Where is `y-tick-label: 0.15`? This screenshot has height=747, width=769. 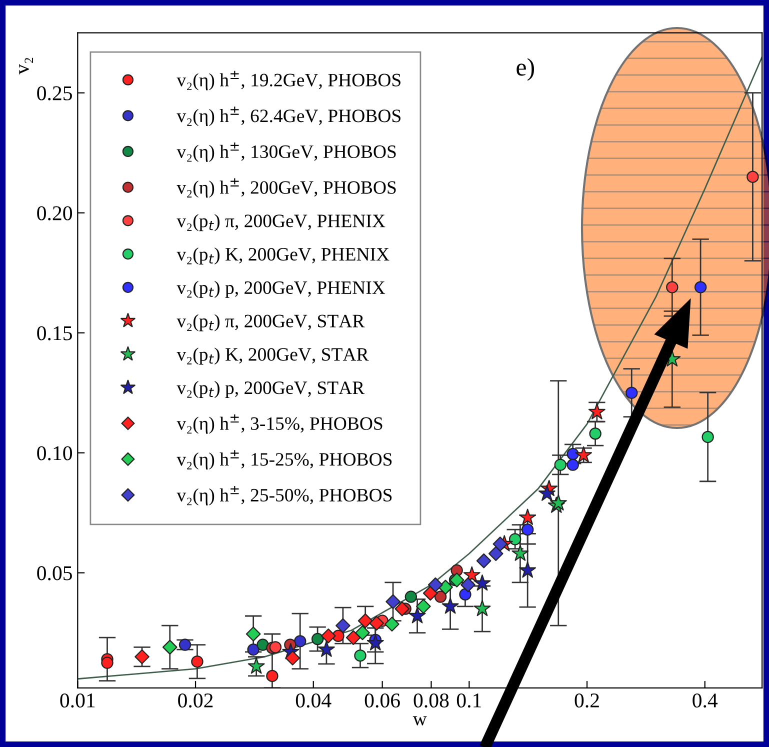
y-tick-label: 0.15 is located at coordinates (54, 333).